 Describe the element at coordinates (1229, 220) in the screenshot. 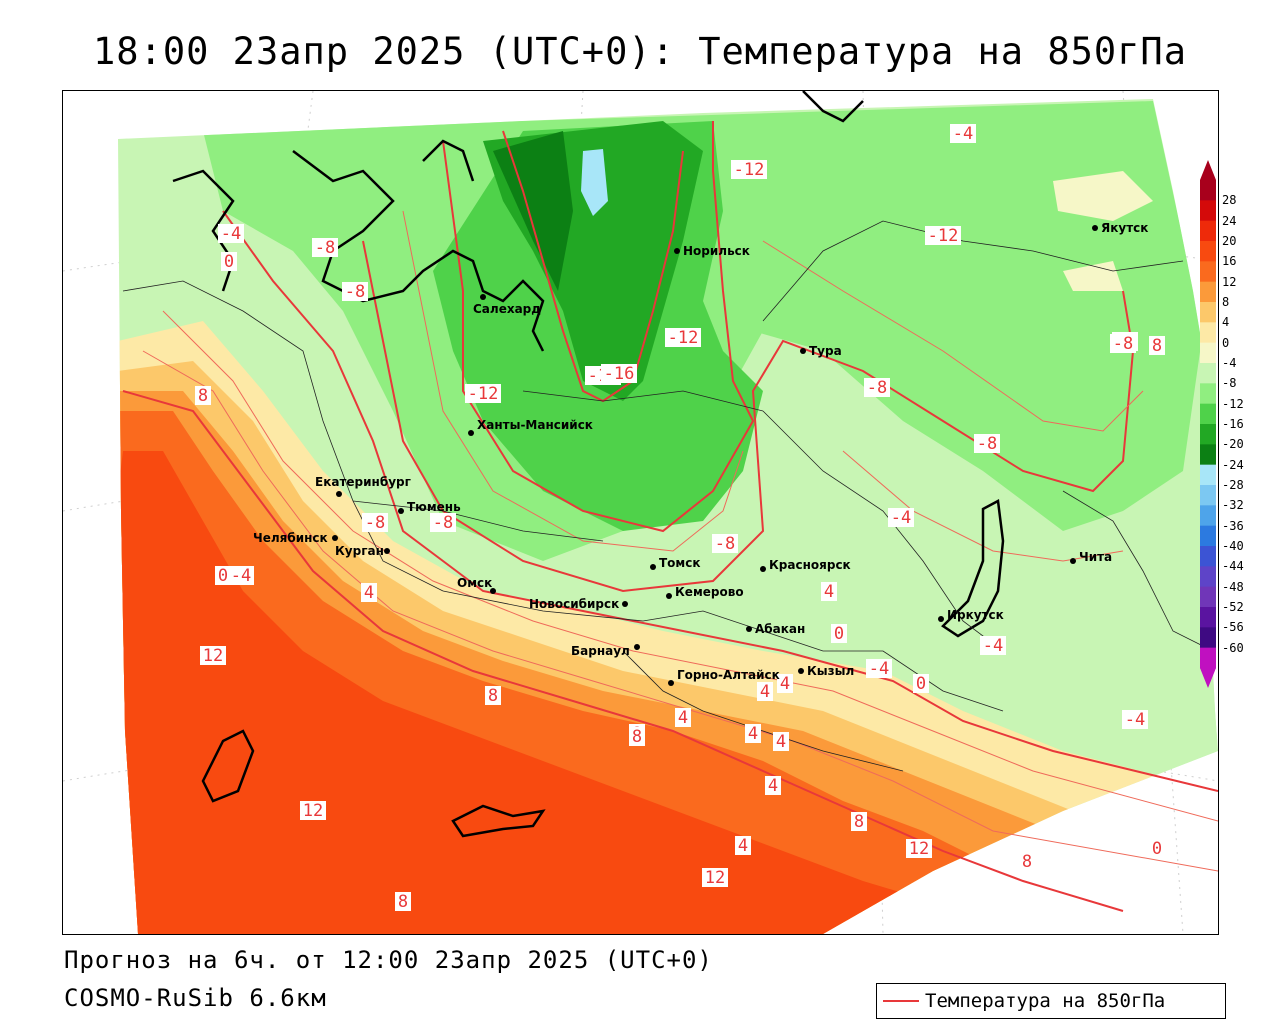

I see `colorbar-tick-label: 24` at that location.